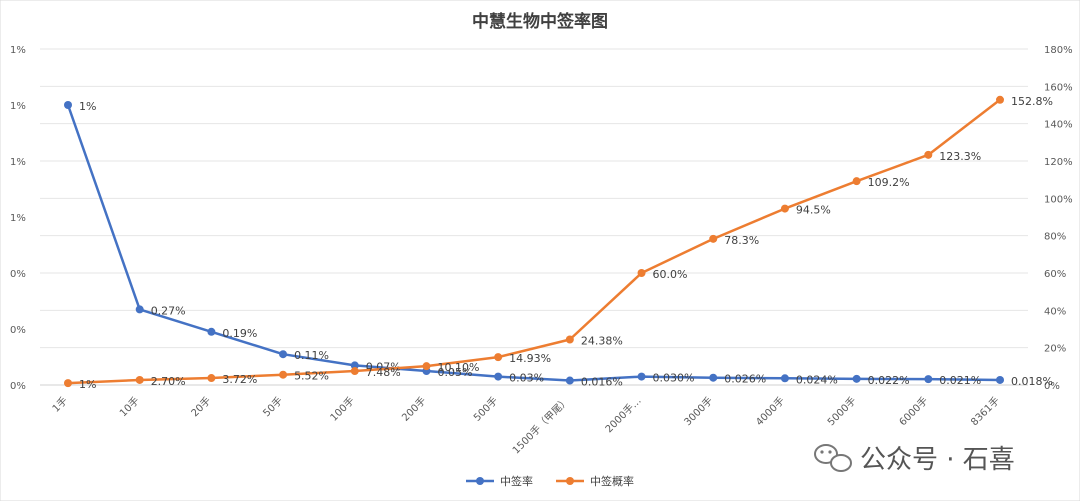  I want to click on right-tick-label: 160%, so click(1058, 87).